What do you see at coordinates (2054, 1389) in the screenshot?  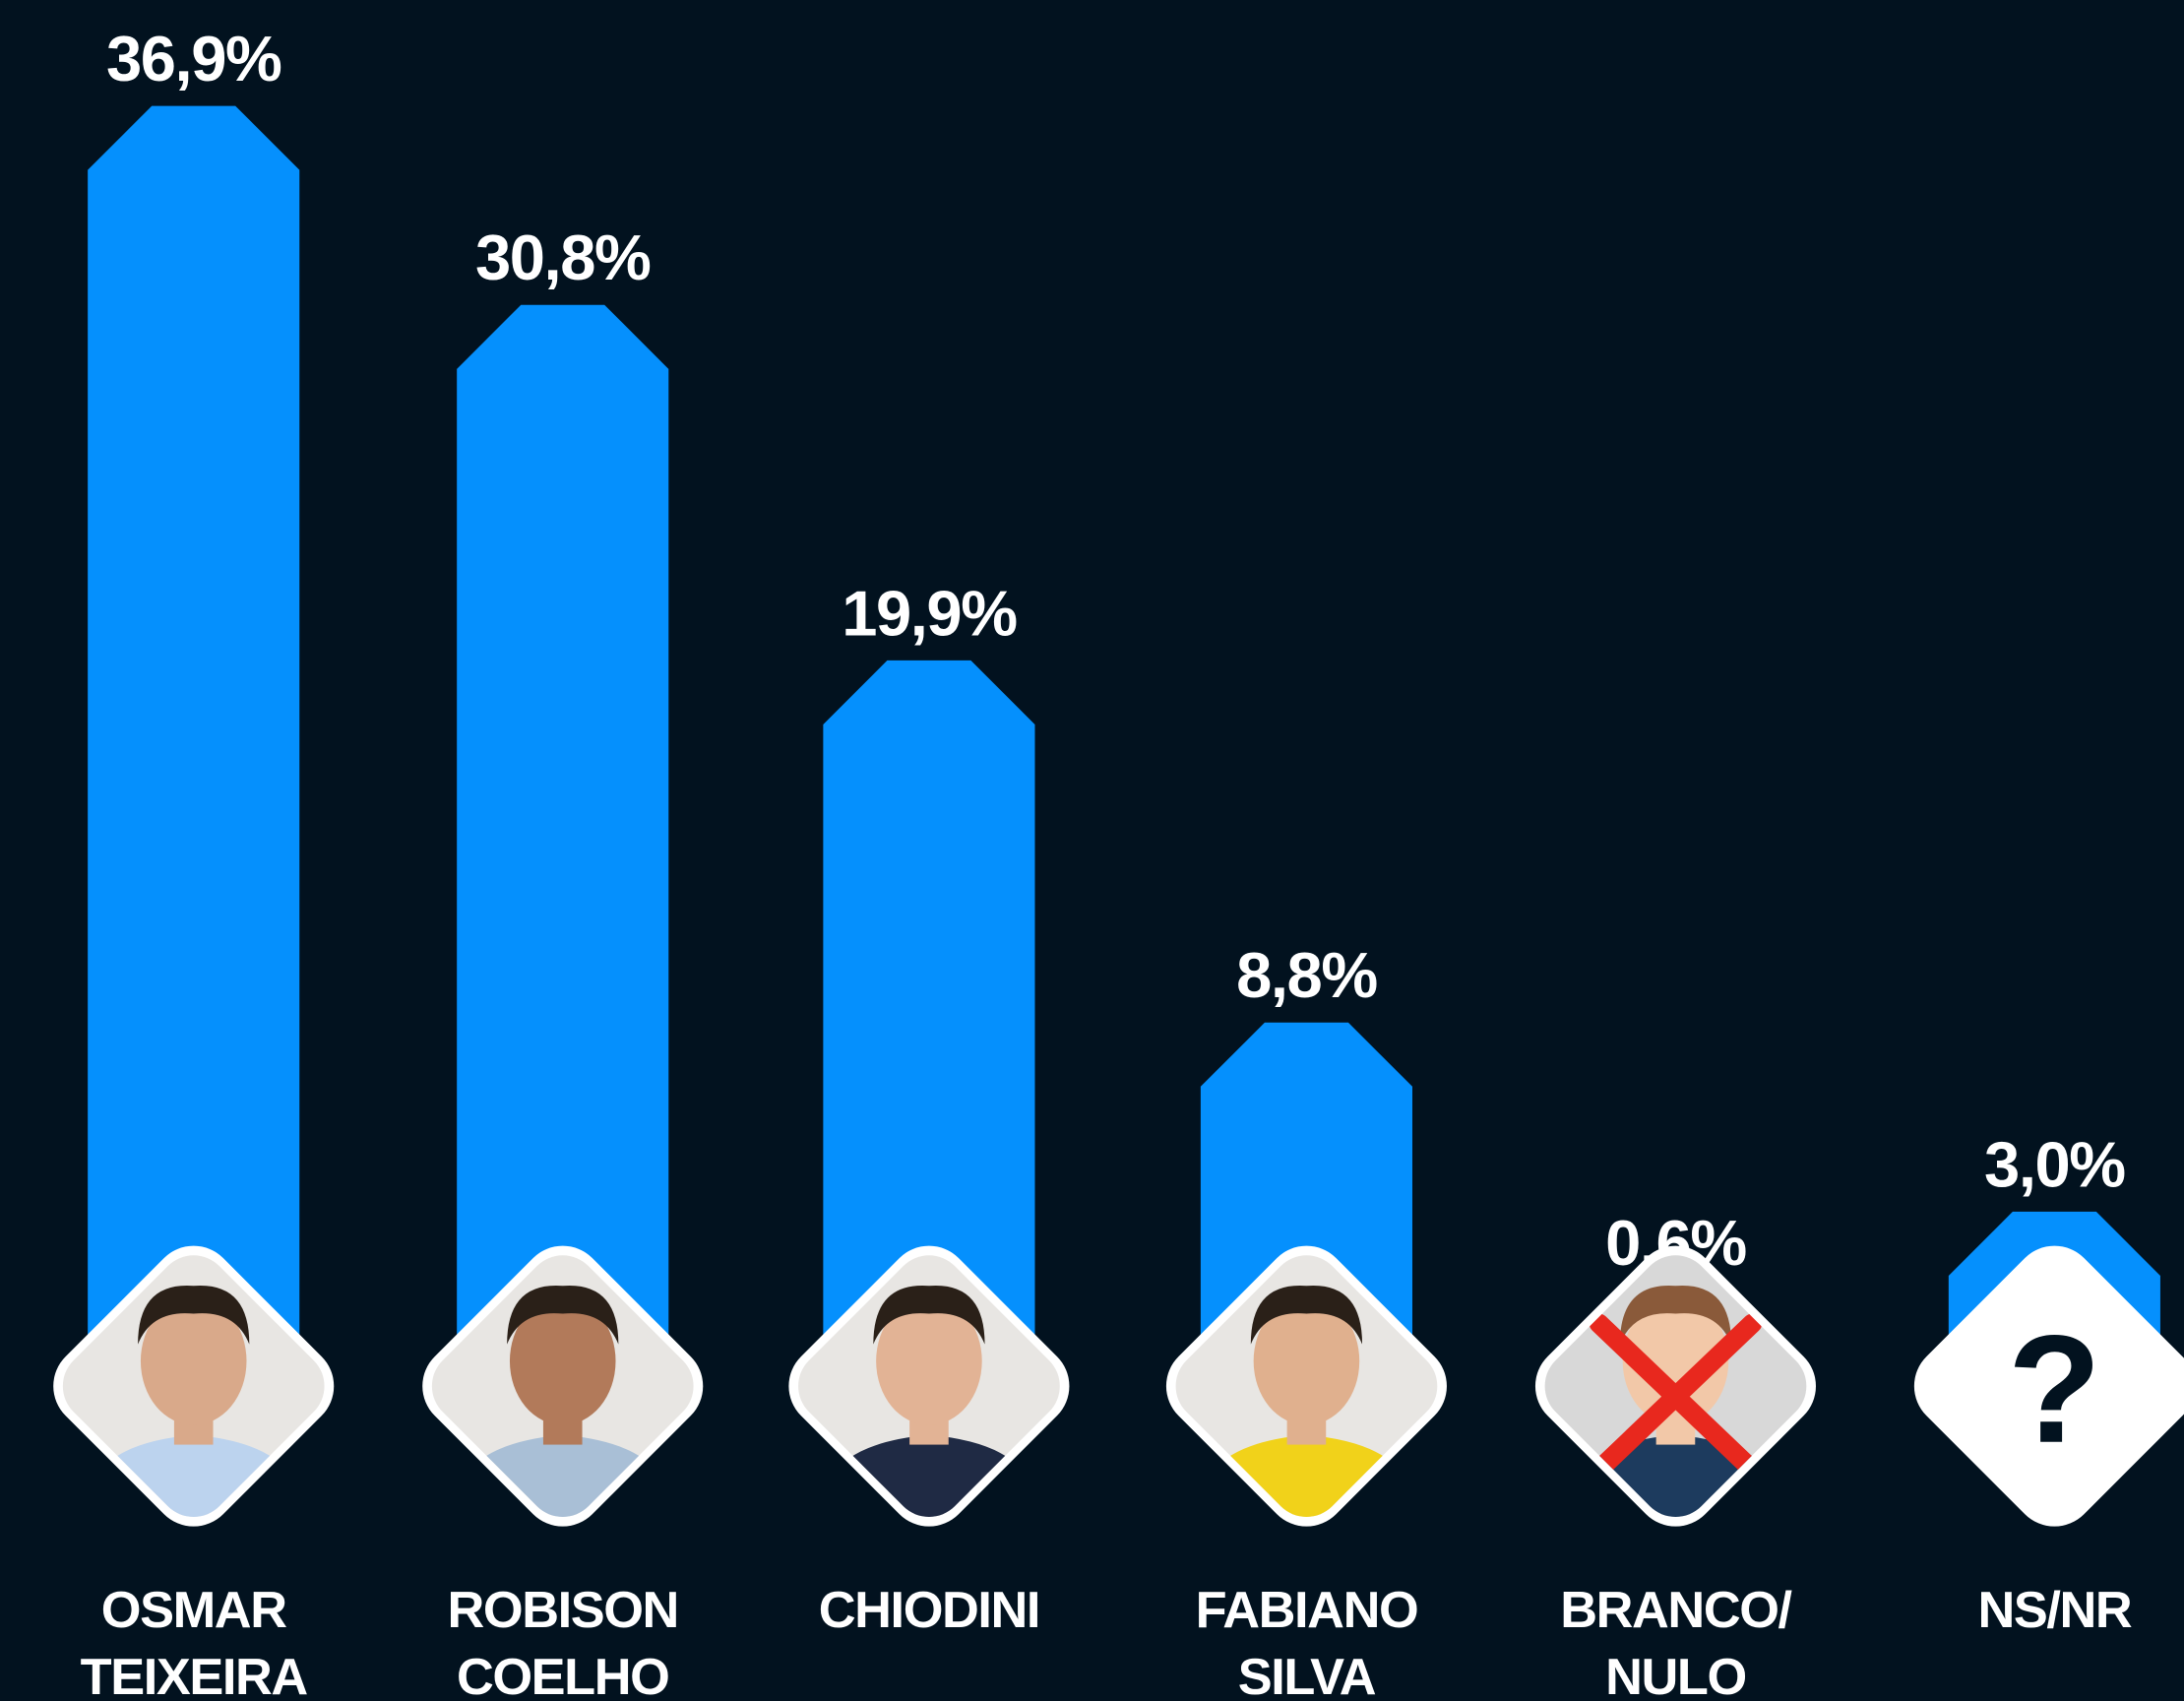 I see `icon-mark: ?` at bounding box center [2054, 1389].